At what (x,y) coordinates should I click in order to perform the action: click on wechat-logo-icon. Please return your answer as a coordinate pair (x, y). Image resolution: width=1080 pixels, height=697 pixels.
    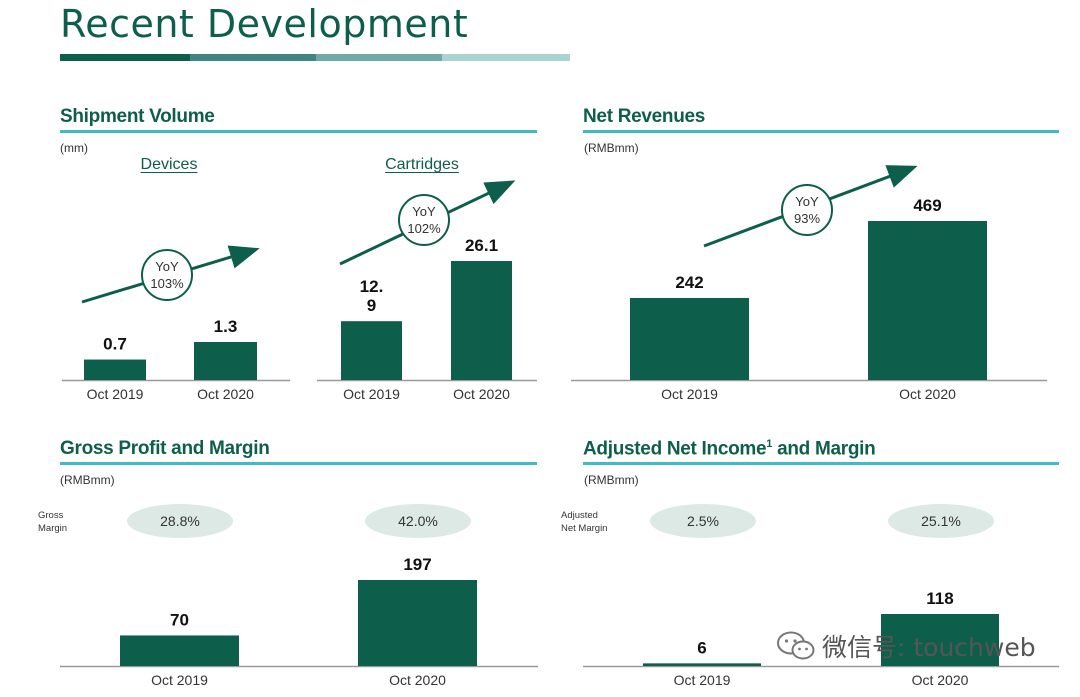
    Looking at the image, I should click on (796, 645).